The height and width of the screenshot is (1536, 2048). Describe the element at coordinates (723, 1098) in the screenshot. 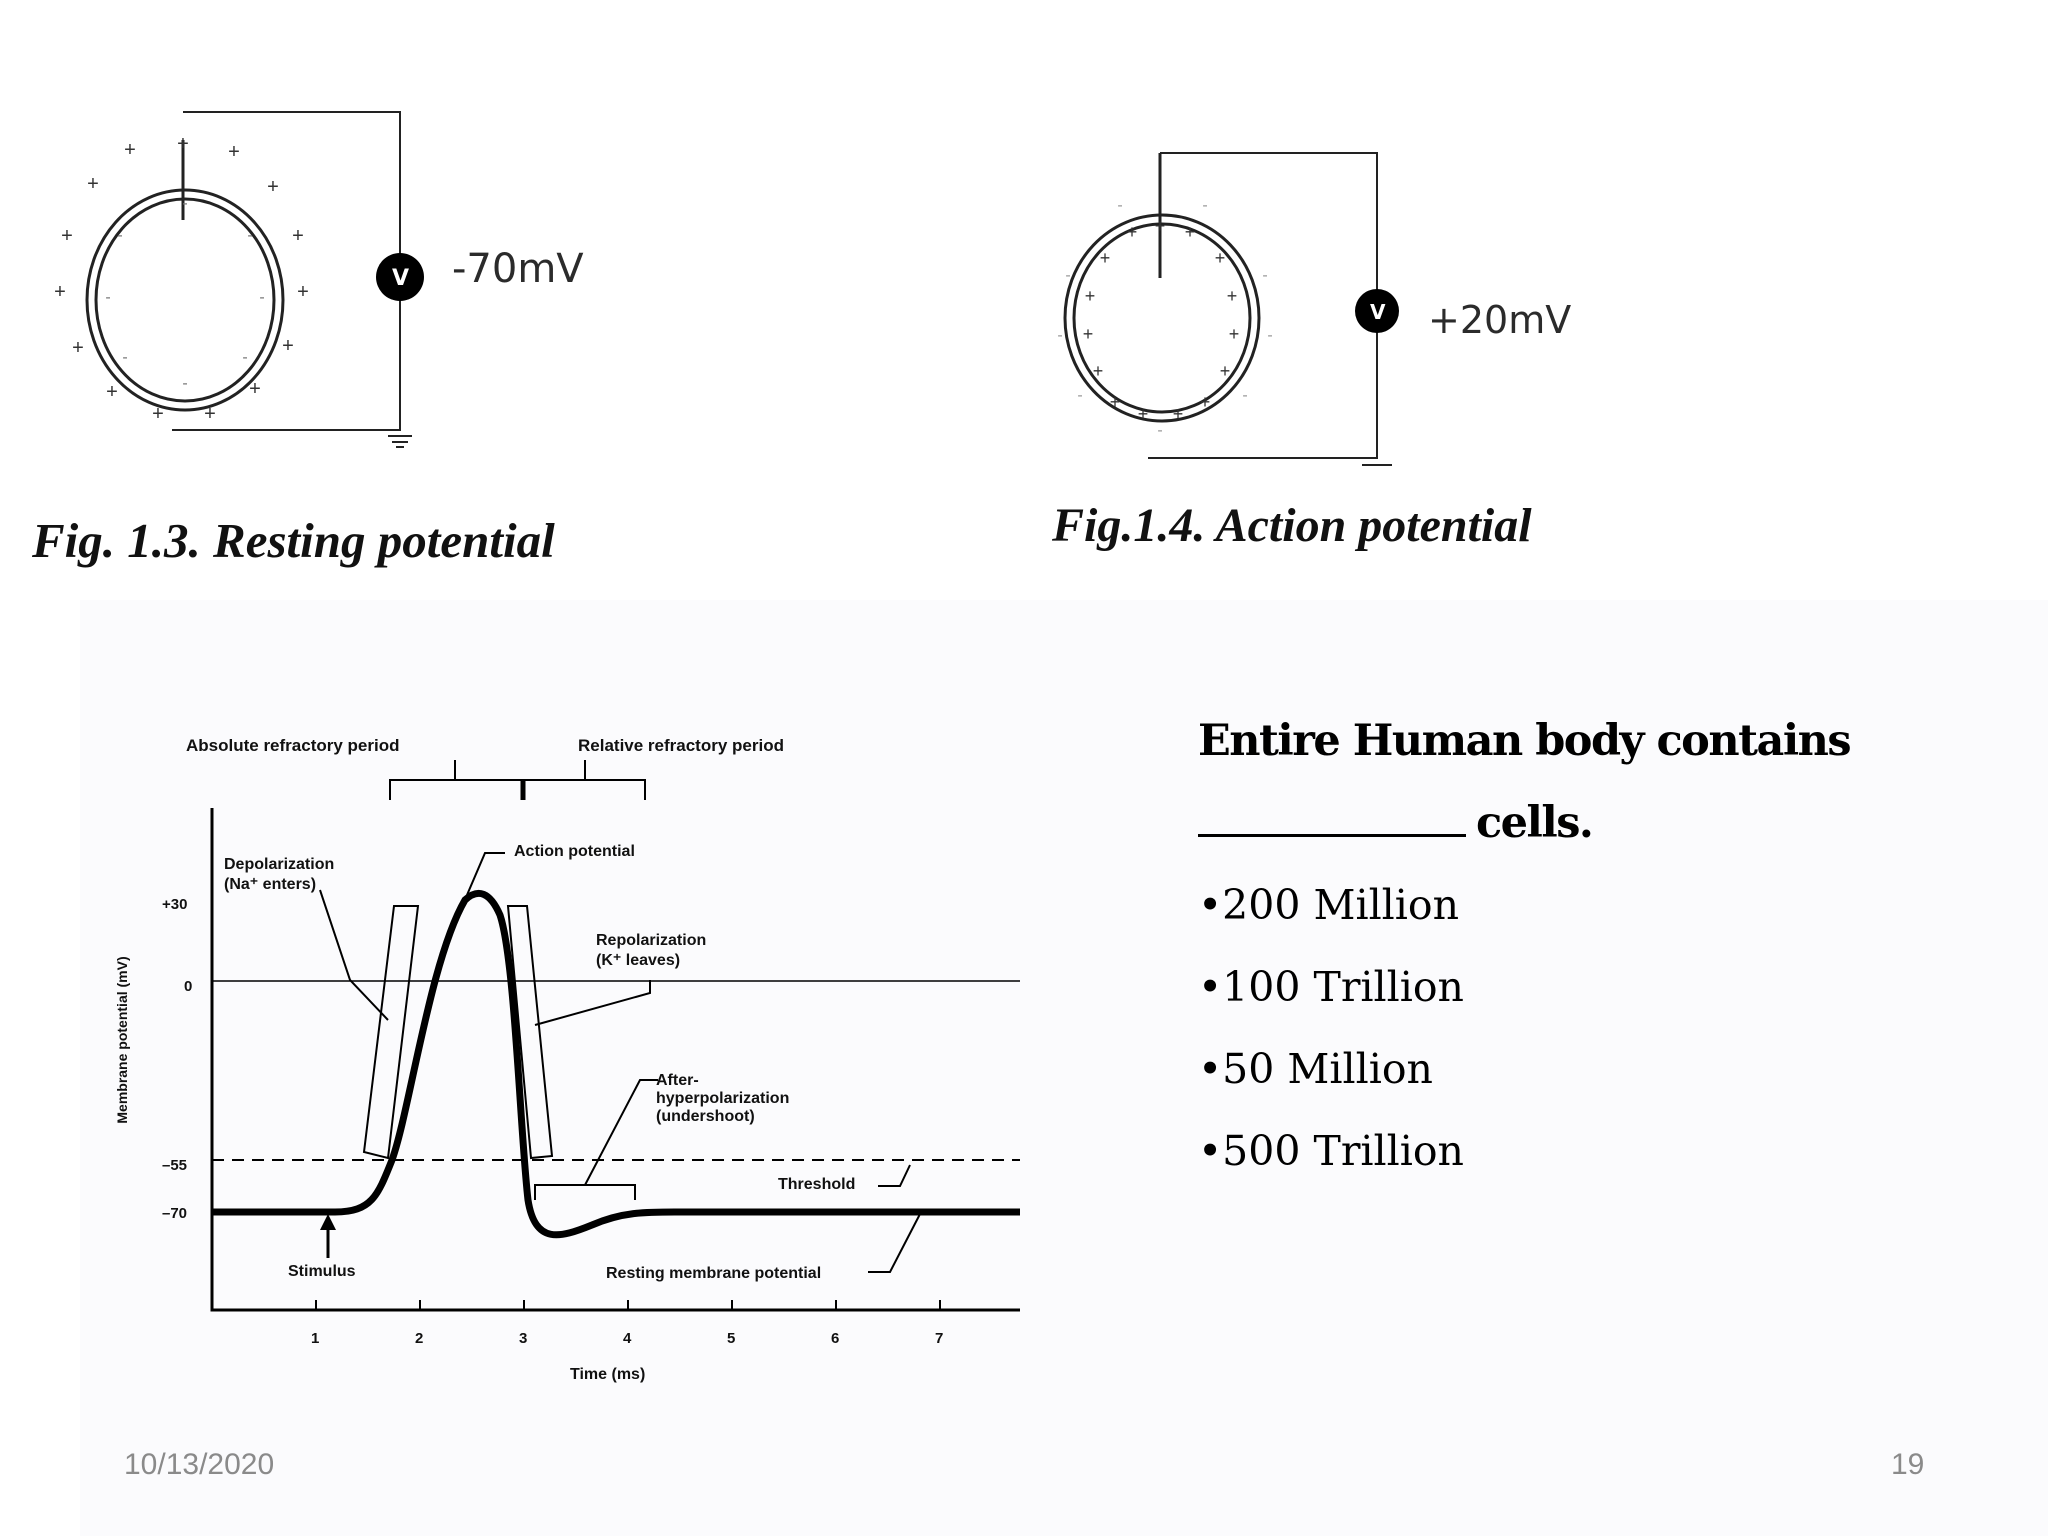

I see `afterhyperpolarization-label-2: hyperpolarization` at that location.